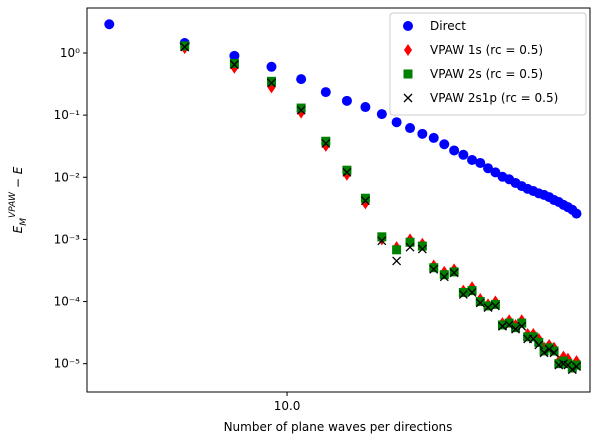 This screenshot has width=591, height=442. Describe the element at coordinates (24, 222) in the screenshot. I see `y-label-sub: M` at that location.